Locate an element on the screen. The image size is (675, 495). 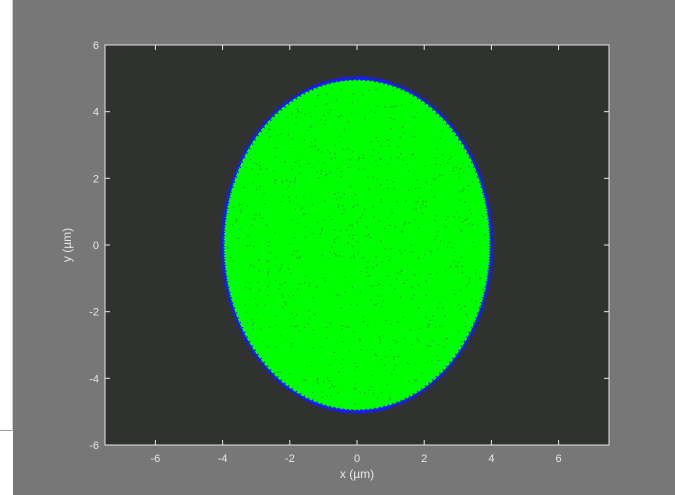
y-tick-label: 0 is located at coordinates (96, 246).